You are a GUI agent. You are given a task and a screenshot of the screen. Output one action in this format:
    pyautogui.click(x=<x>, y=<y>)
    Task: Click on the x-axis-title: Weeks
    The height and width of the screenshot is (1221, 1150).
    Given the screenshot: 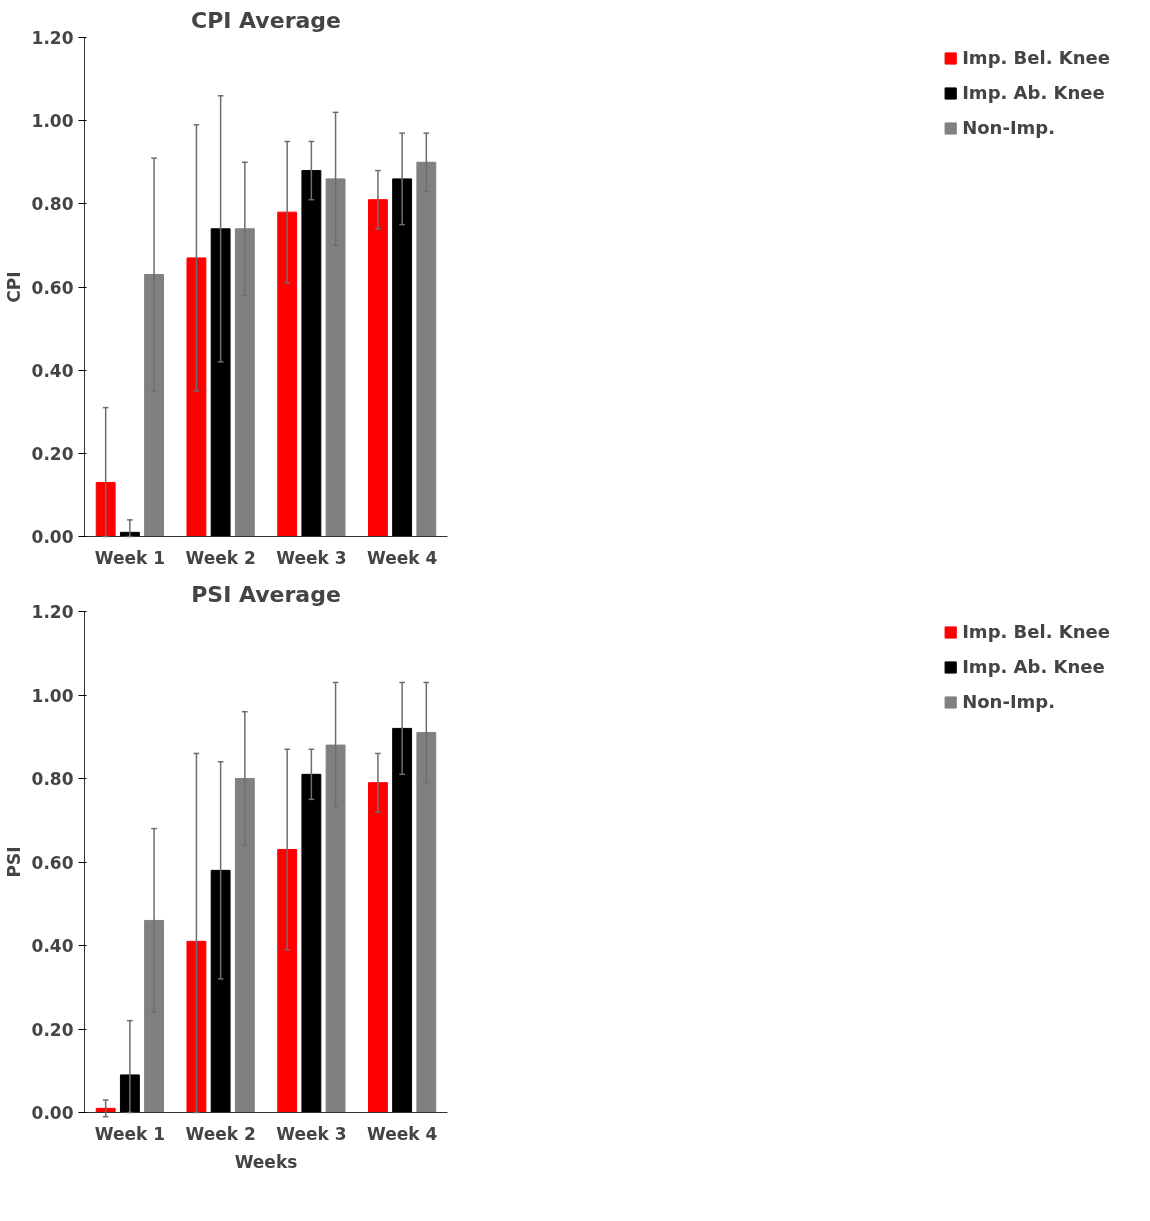 What is the action you would take?
    pyautogui.click(x=266, y=1161)
    